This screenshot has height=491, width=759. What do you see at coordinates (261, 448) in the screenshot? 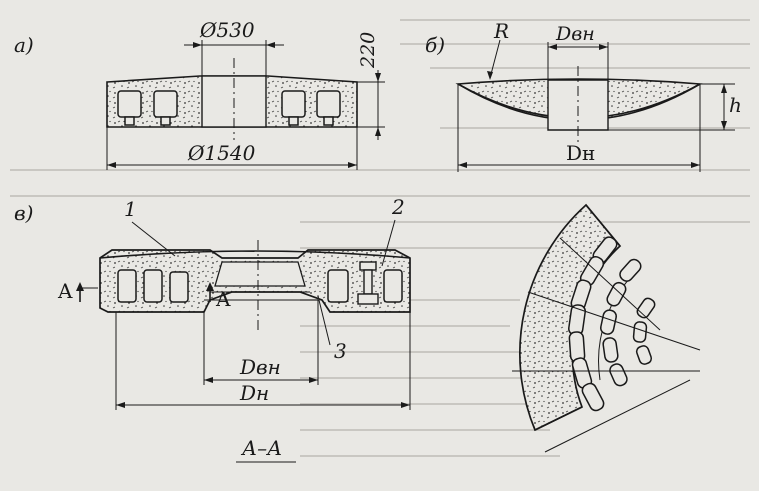
I see `section-title: А–А` at bounding box center [261, 448].